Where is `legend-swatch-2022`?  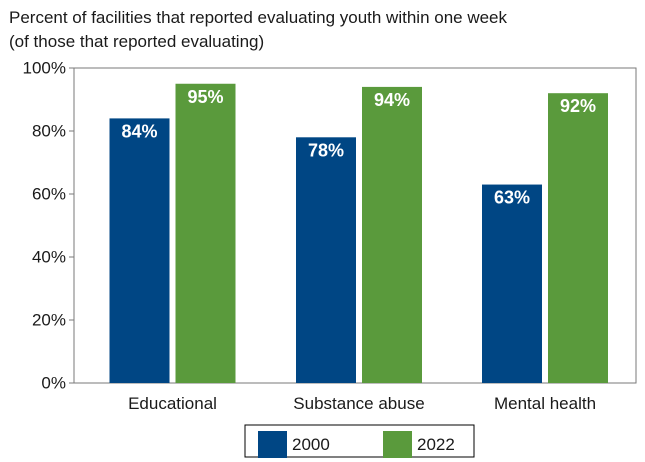 legend-swatch-2022 is located at coordinates (397, 444).